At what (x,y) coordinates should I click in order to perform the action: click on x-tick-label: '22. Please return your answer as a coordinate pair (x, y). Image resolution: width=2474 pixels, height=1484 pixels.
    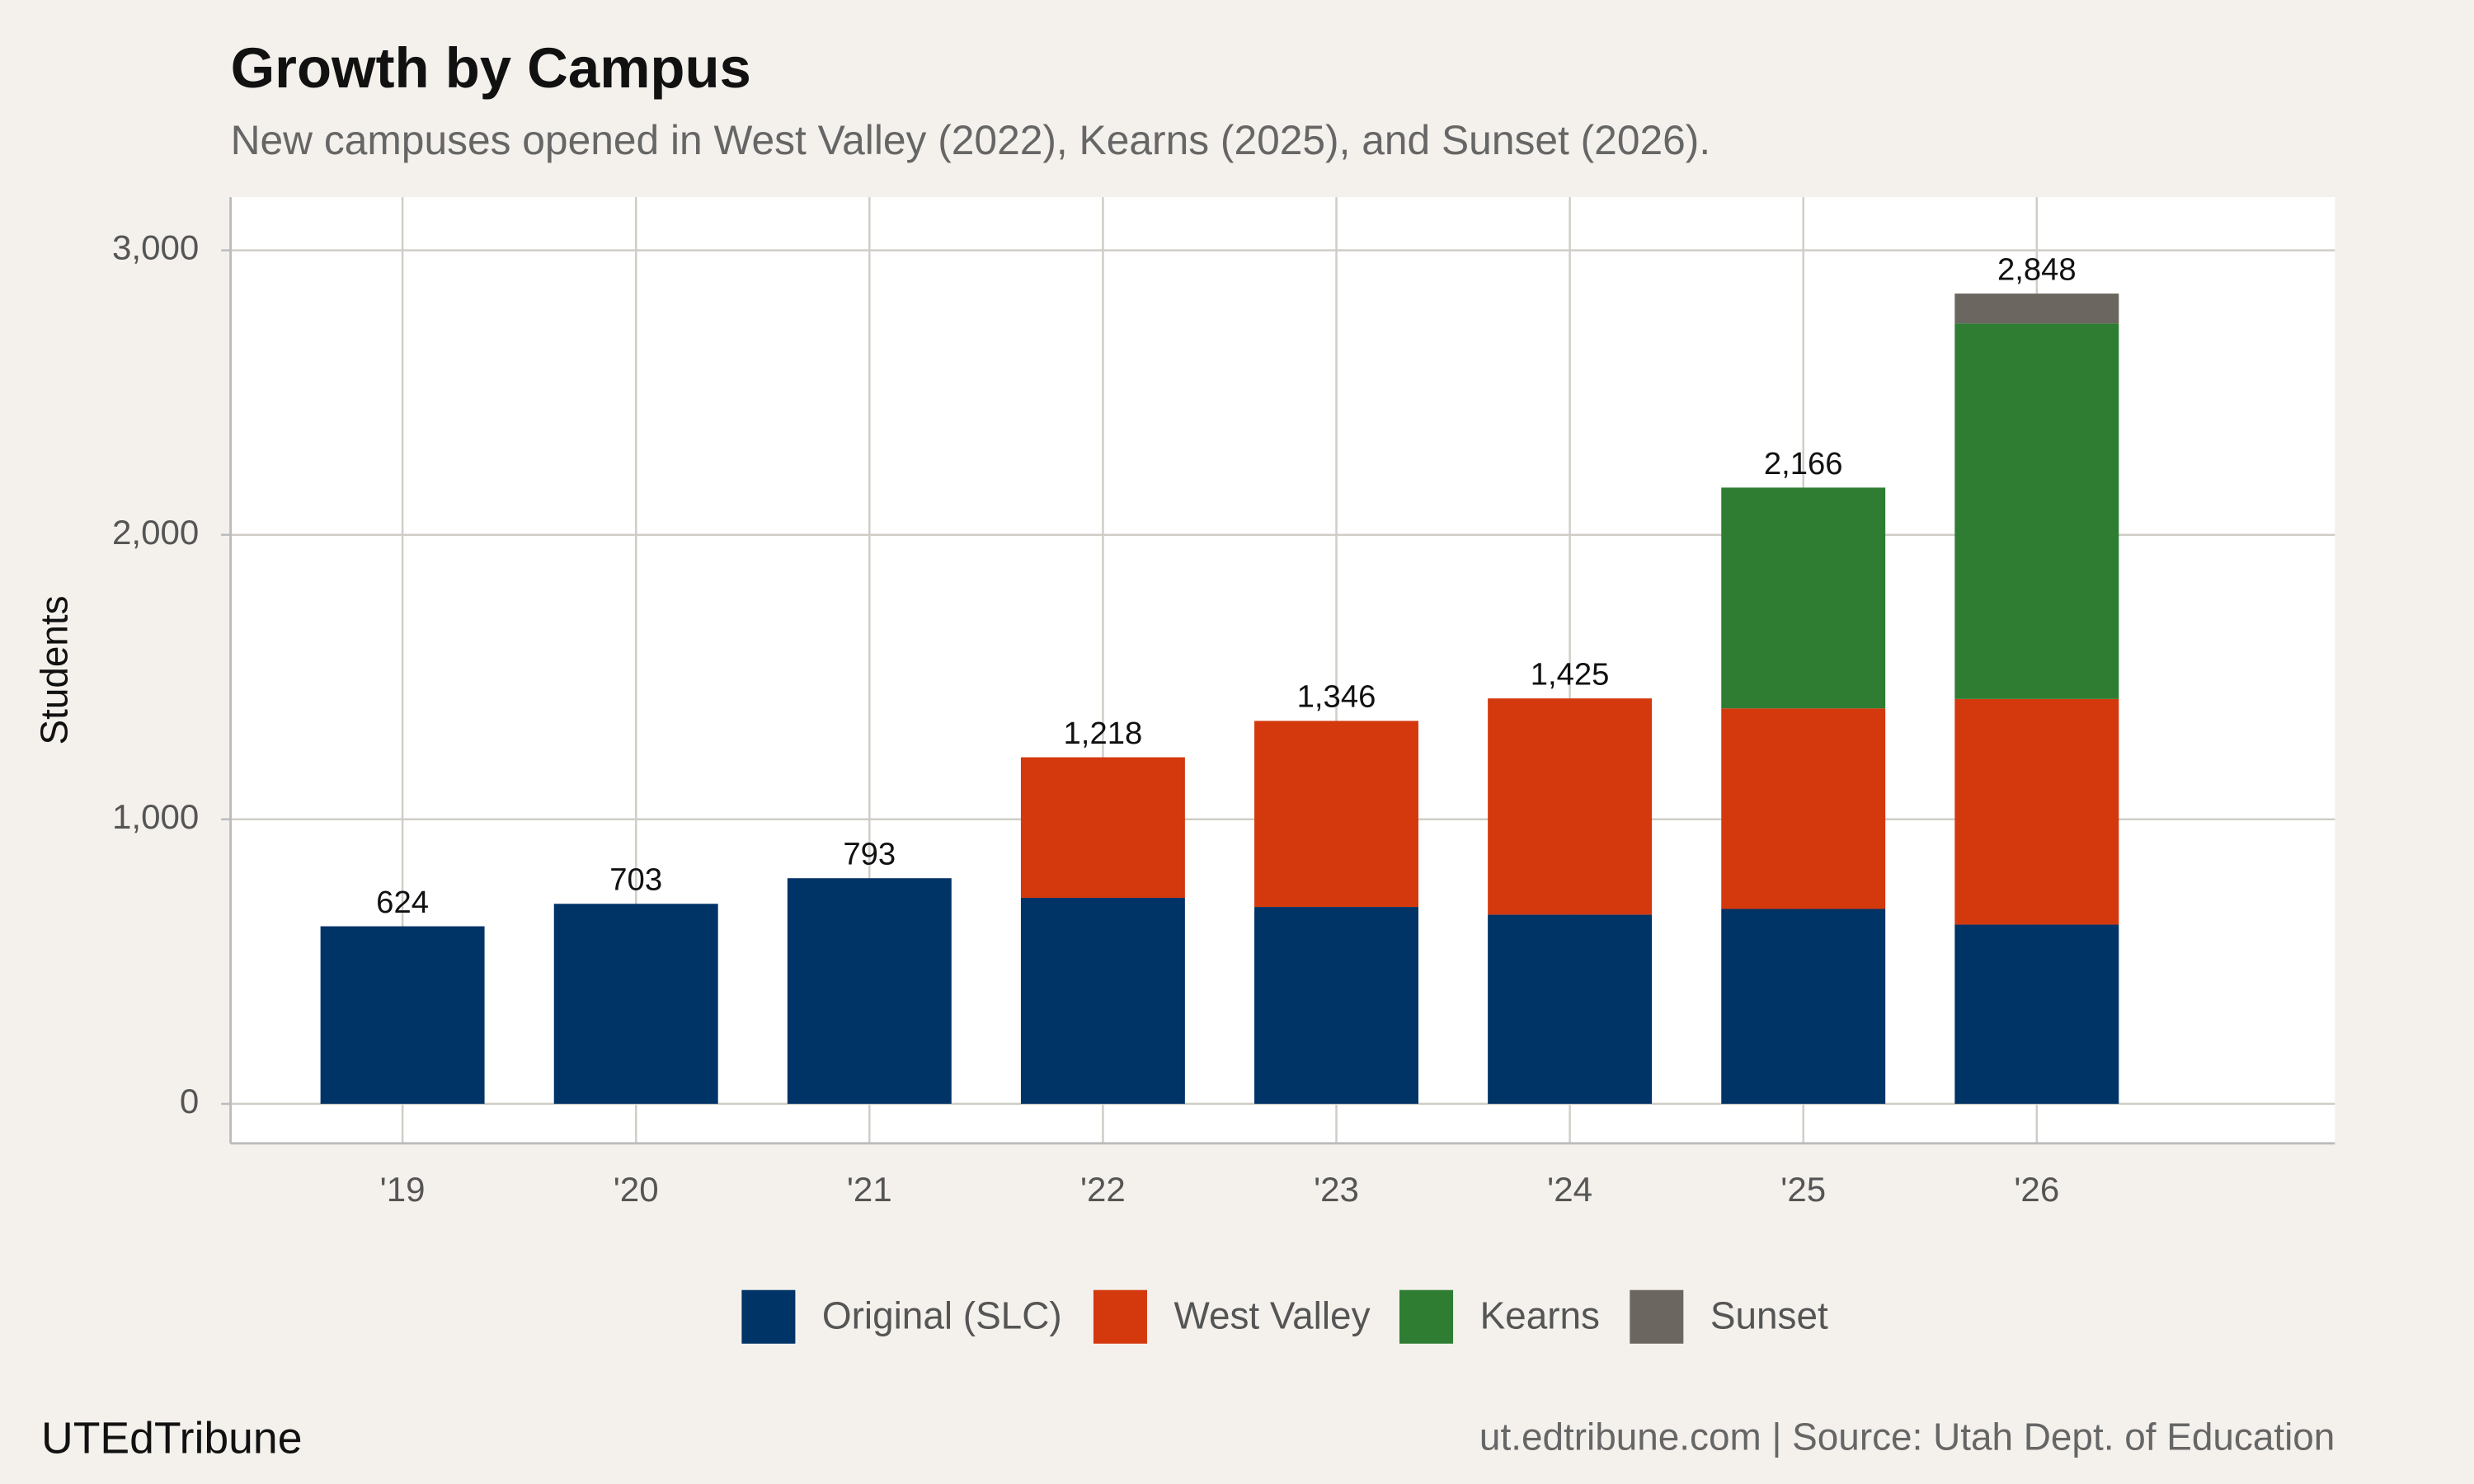
    Looking at the image, I should click on (1103, 1189).